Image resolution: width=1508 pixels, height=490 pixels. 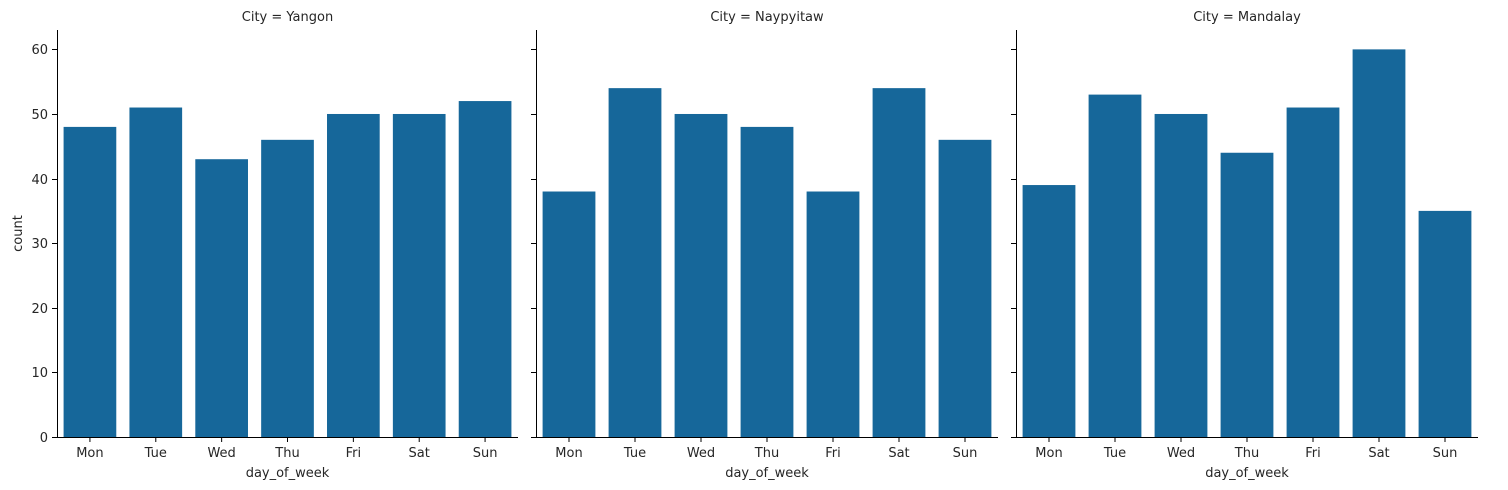 What do you see at coordinates (44, 438) in the screenshot?
I see `y-tick-label: 0` at bounding box center [44, 438].